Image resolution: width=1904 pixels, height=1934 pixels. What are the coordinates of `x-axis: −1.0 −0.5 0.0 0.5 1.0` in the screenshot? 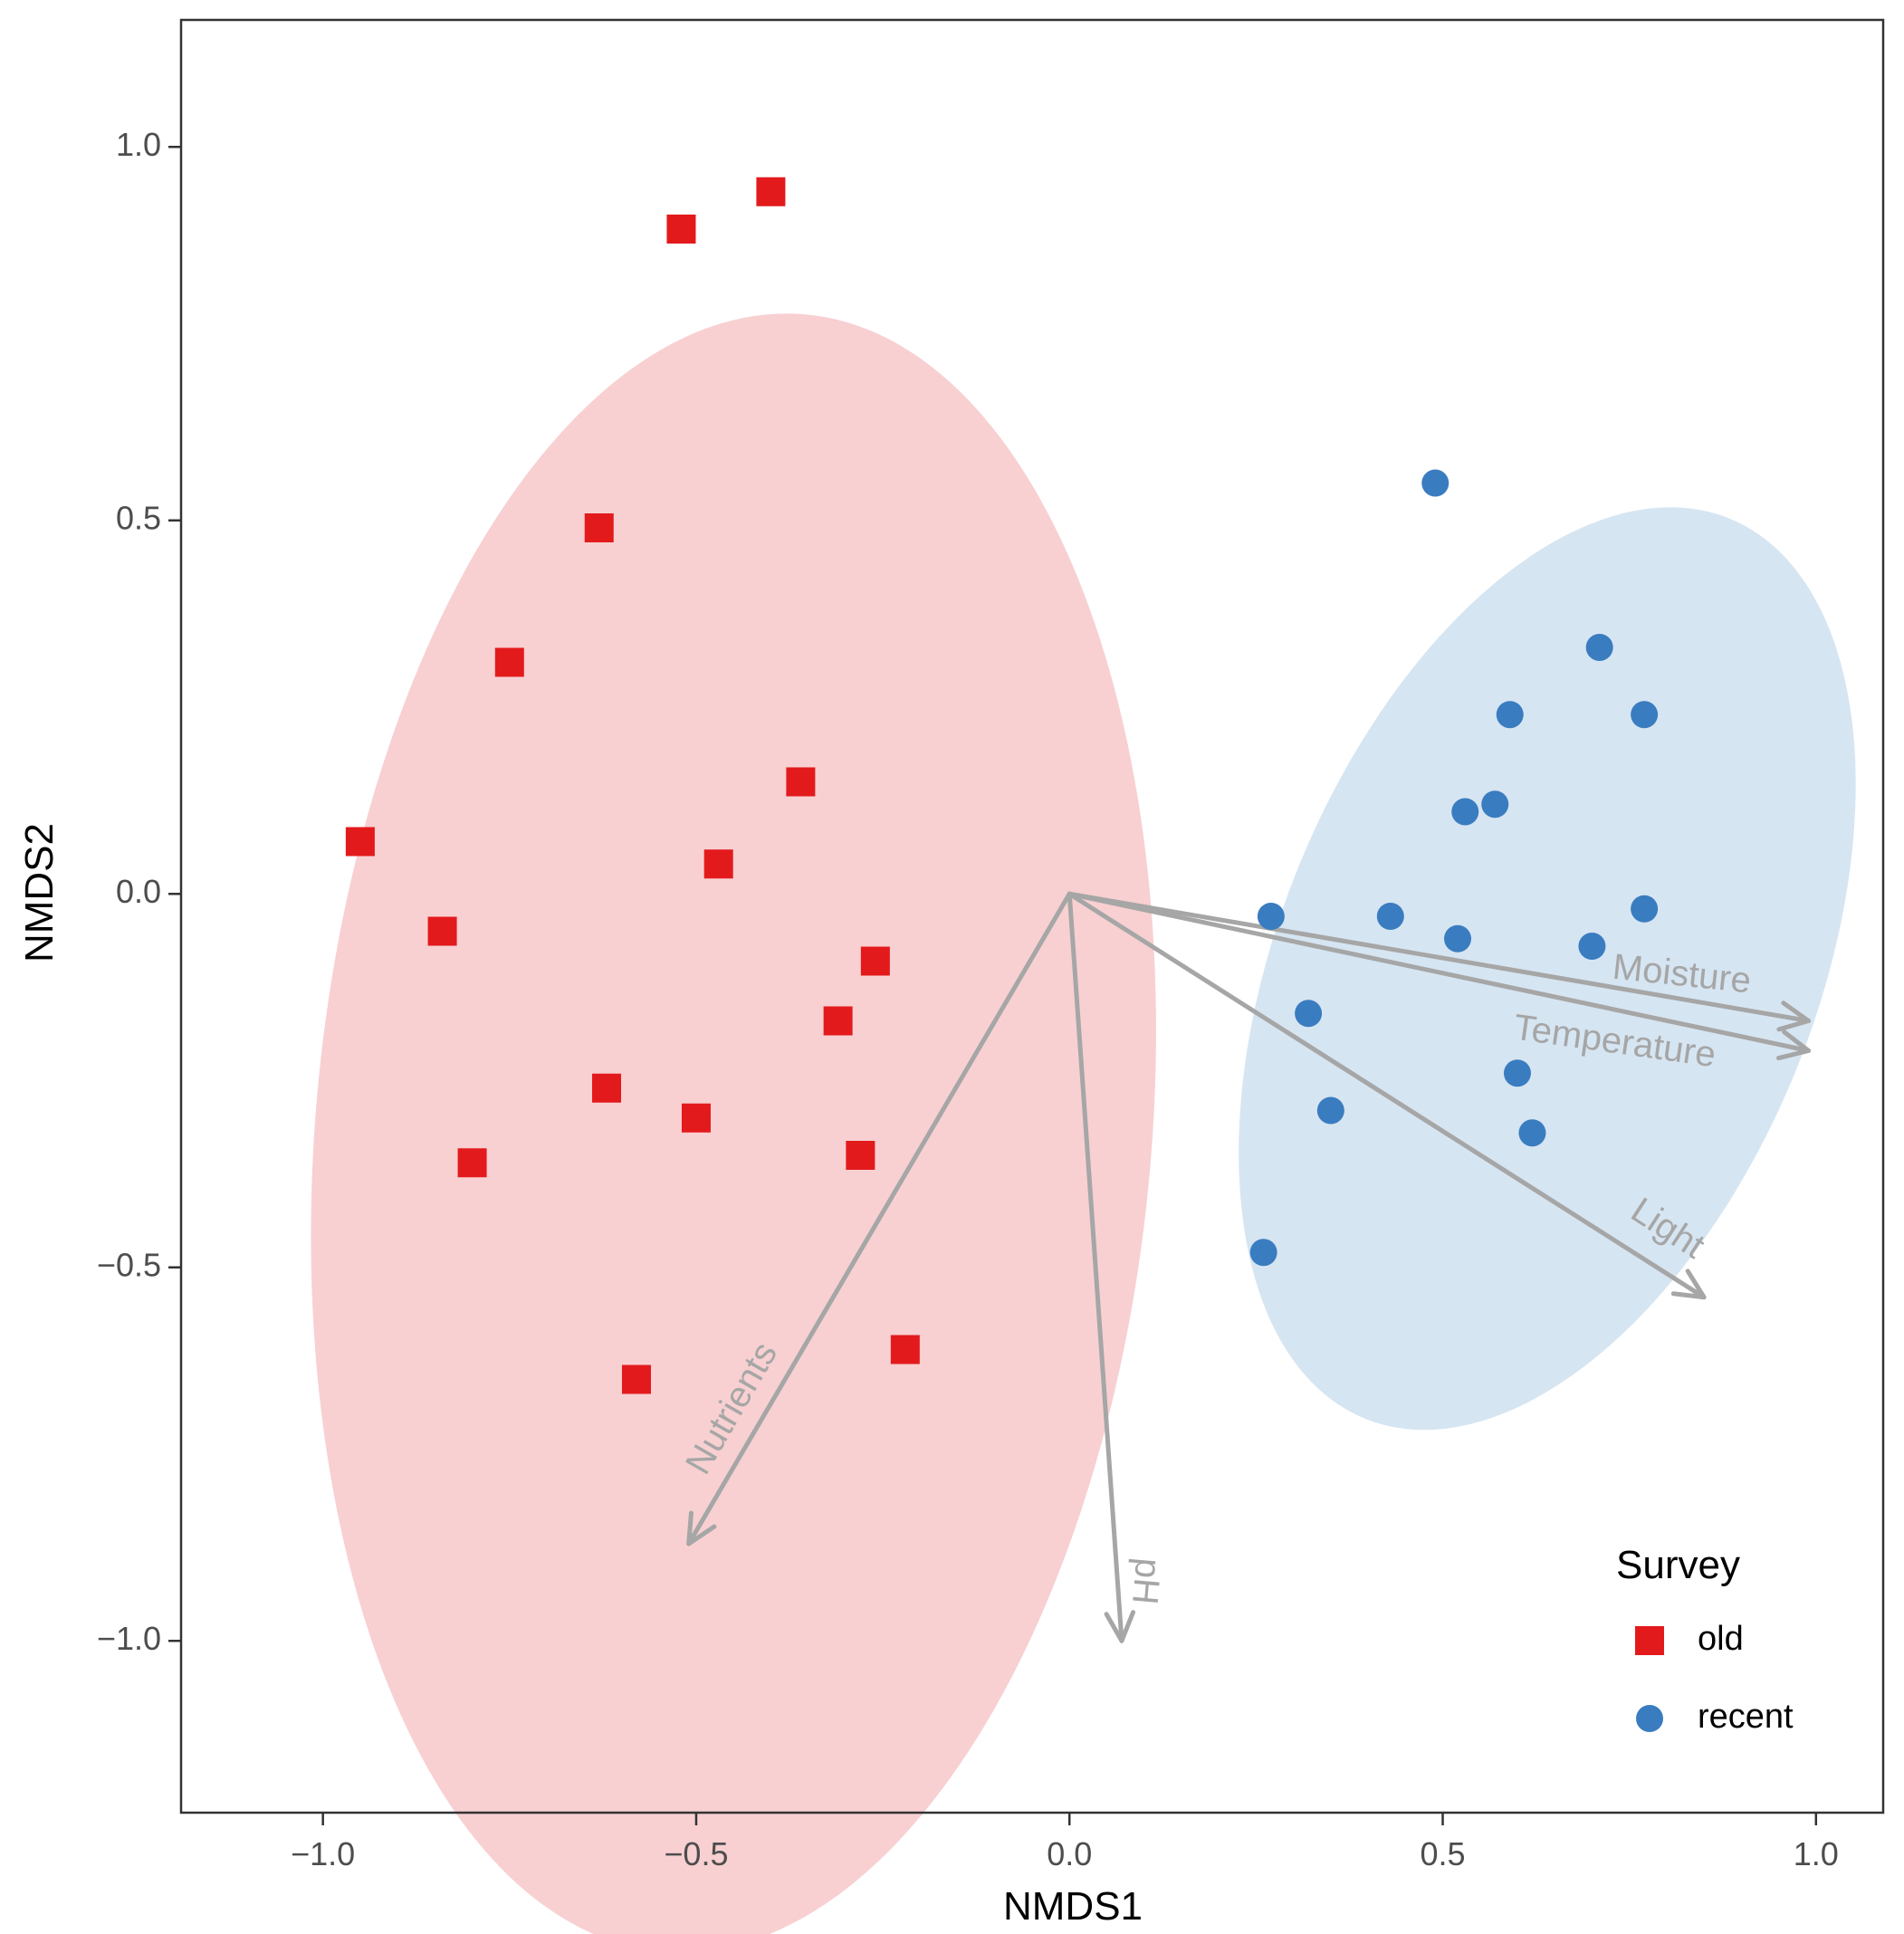 It's located at (1065, 1842).